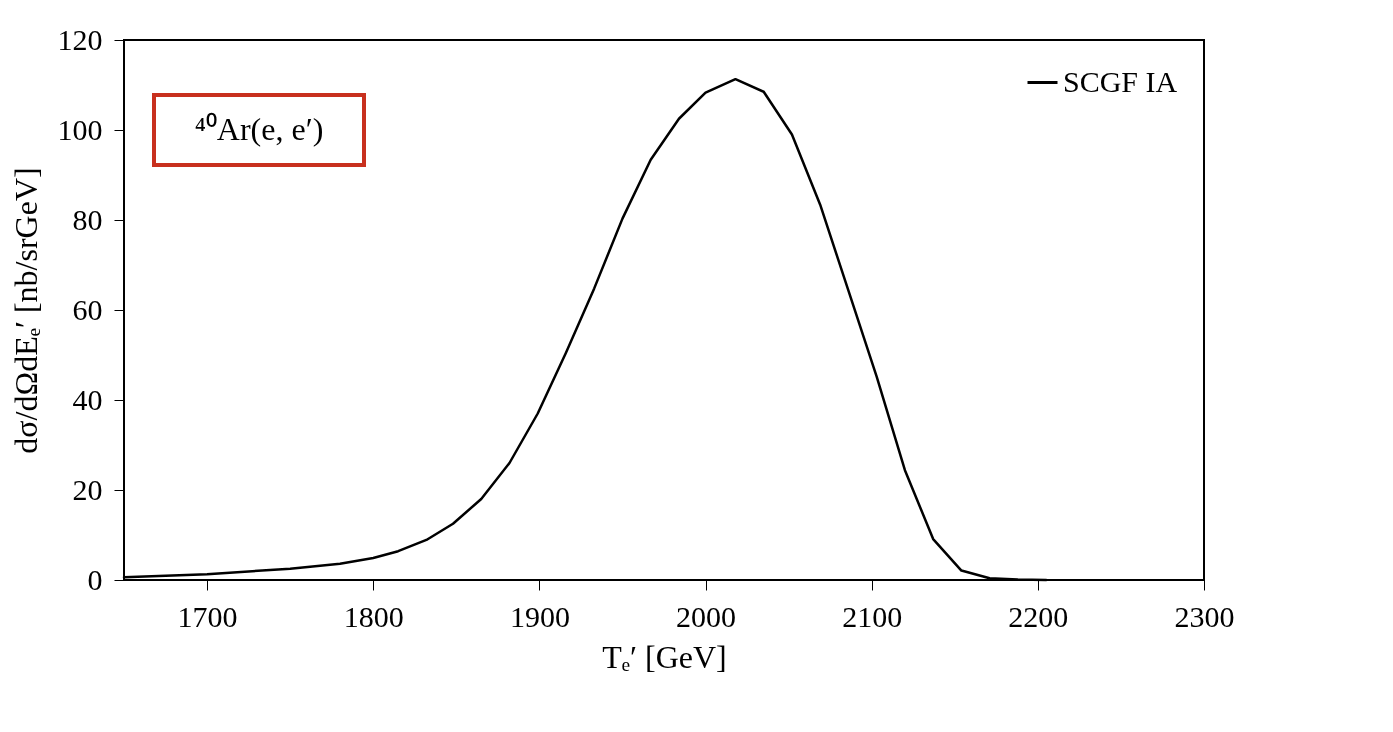 Image resolution: width=1393 pixels, height=732 pixels. What do you see at coordinates (259, 129) in the screenshot?
I see `annotation: ⁴⁰Ar(e, e′)` at bounding box center [259, 129].